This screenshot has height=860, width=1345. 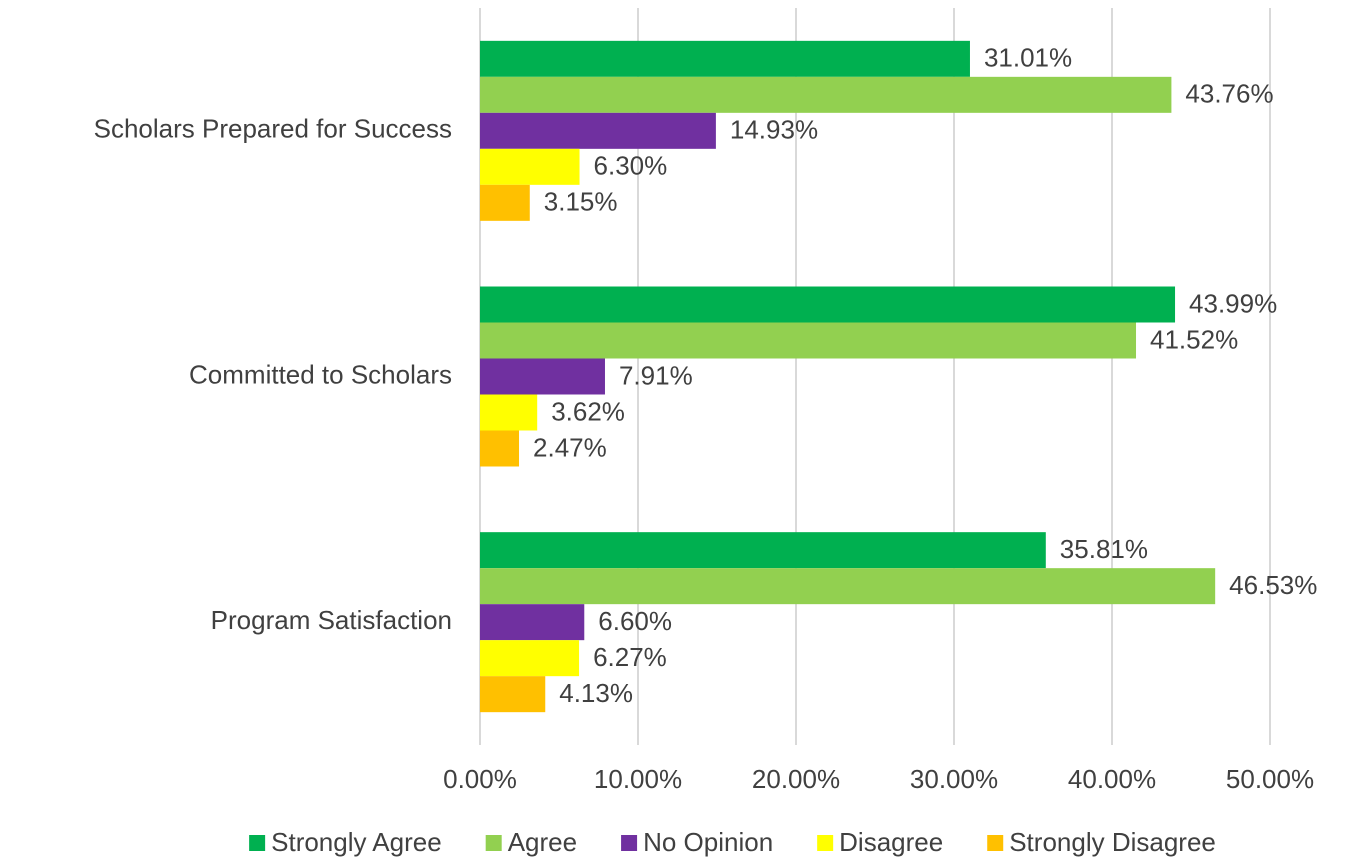 I want to click on value-label: 43.76%, so click(x=1229, y=94).